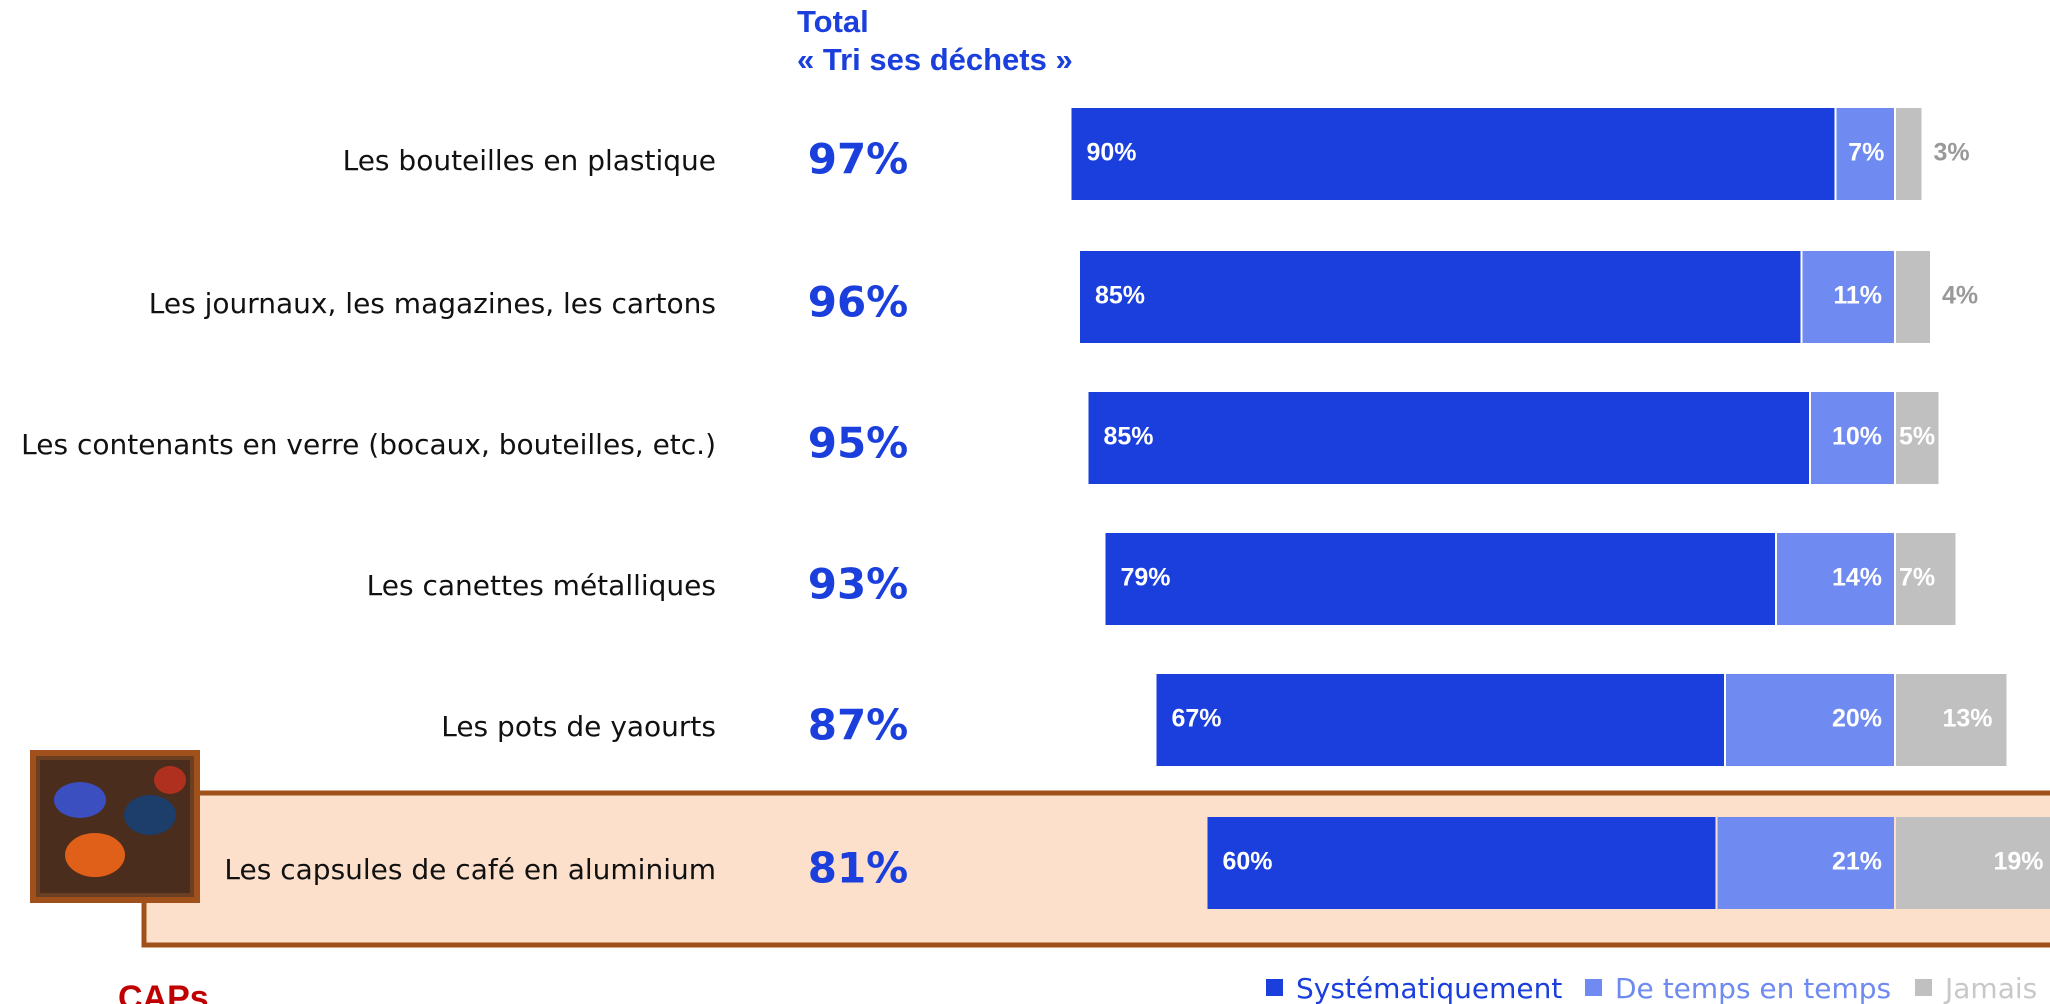 This screenshot has width=2050, height=1004. What do you see at coordinates (578, 726) in the screenshot?
I see `category-label: Les pots de yaourts` at bounding box center [578, 726].